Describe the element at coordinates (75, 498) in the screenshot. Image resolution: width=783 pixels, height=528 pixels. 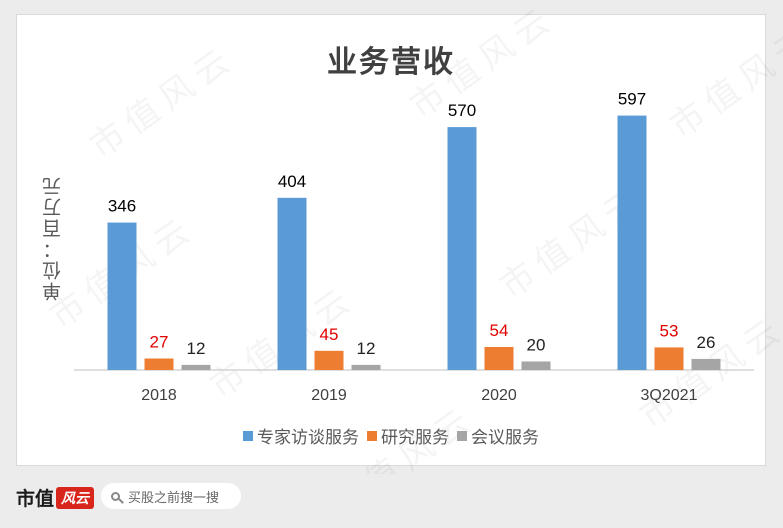
I see `brand-accent-text: 风云` at that location.